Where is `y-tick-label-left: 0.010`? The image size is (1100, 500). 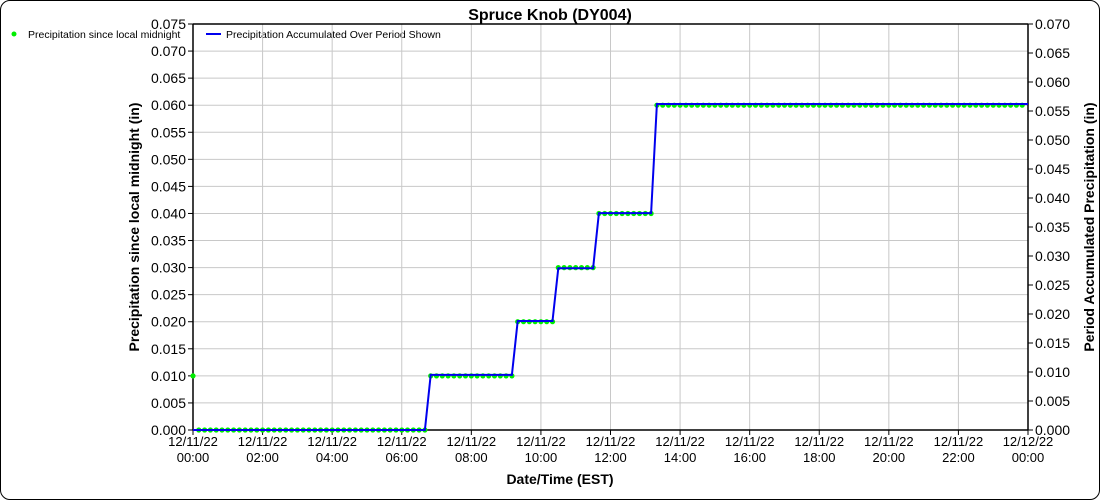
y-tick-label-left: 0.010 is located at coordinates (168, 376).